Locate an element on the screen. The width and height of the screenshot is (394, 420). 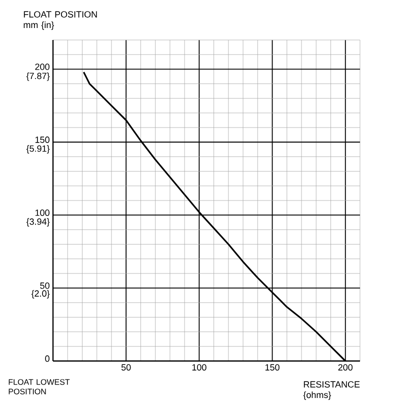
y2-tick-label: {7.87} is located at coordinates (38, 76).